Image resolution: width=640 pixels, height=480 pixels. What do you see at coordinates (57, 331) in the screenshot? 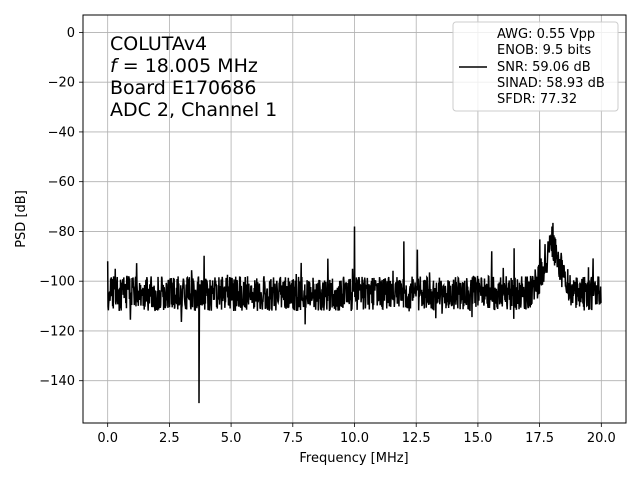
I see `y-tick-label: −120` at bounding box center [57, 331].